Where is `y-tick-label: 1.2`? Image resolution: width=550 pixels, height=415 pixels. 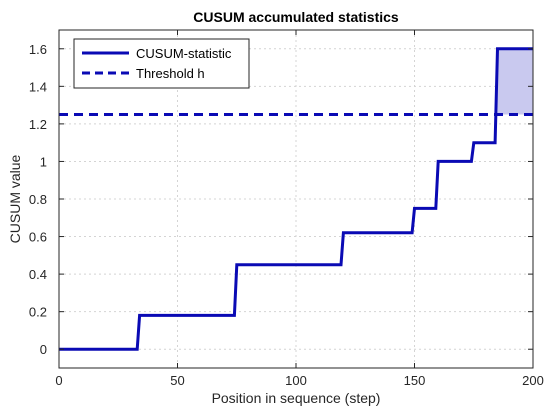 y-tick-label: 1.2 is located at coordinates (38, 124).